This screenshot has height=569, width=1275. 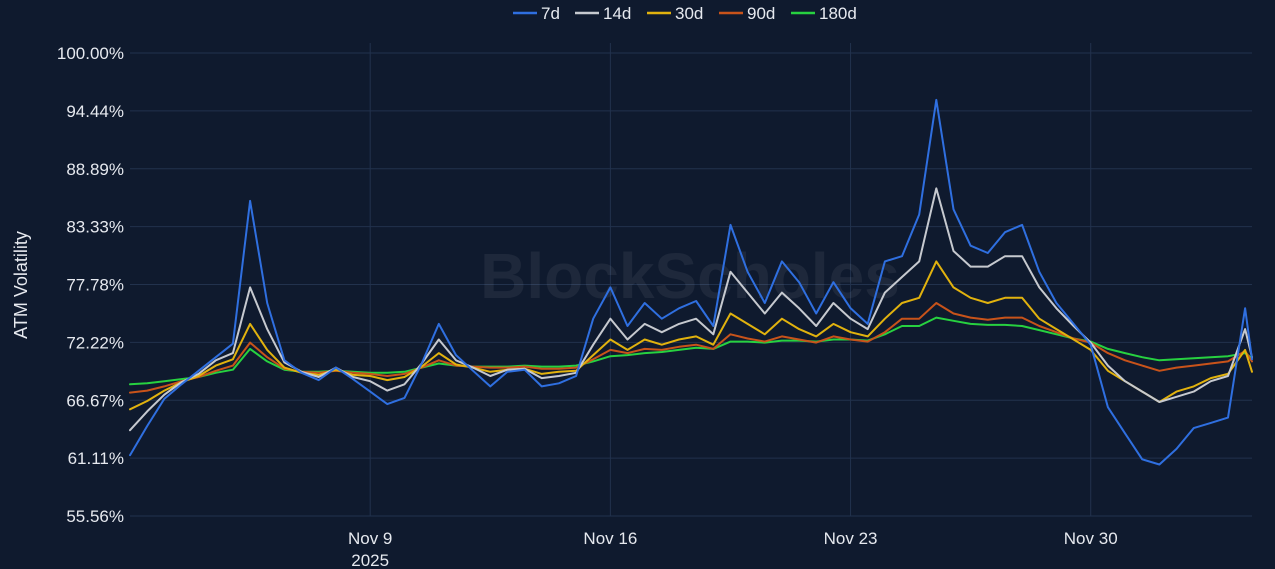 I want to click on legend-label: 7d, so click(x=550, y=13).